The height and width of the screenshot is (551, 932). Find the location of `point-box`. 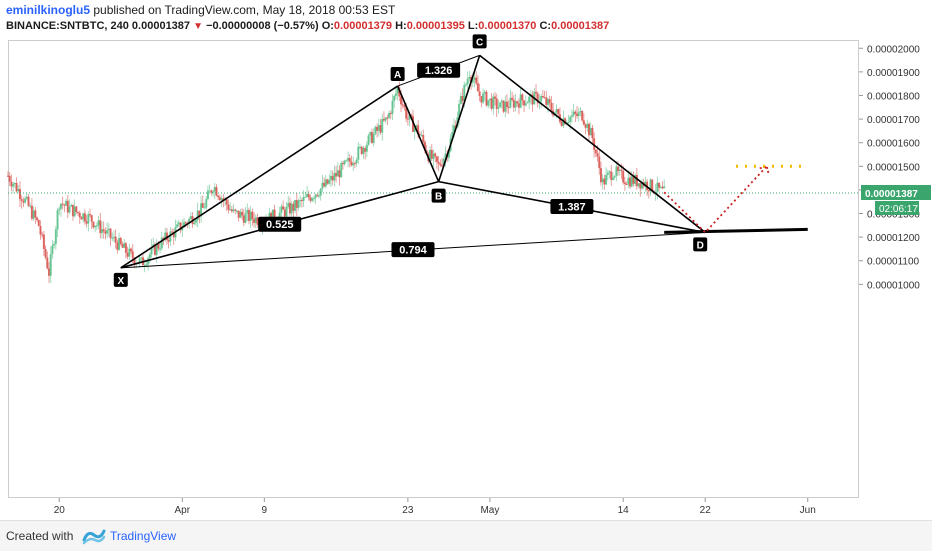

point-box is located at coordinates (438, 195).